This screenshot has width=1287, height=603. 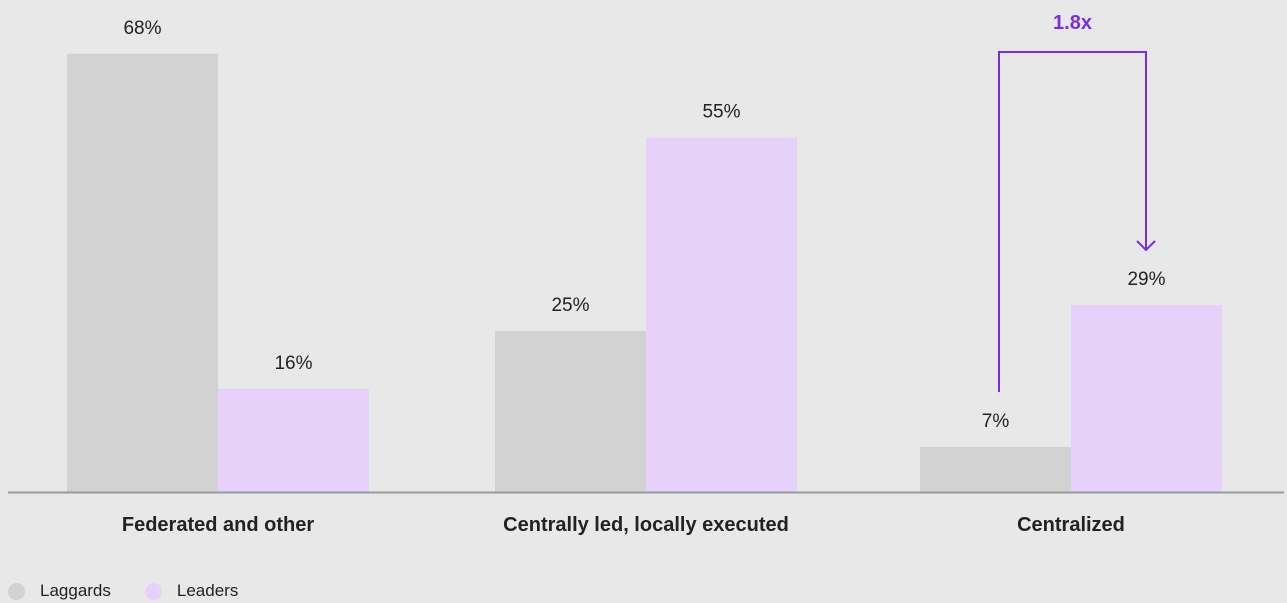 I want to click on bar-laggards-centrally-led-locally-executed, so click(x=570, y=411).